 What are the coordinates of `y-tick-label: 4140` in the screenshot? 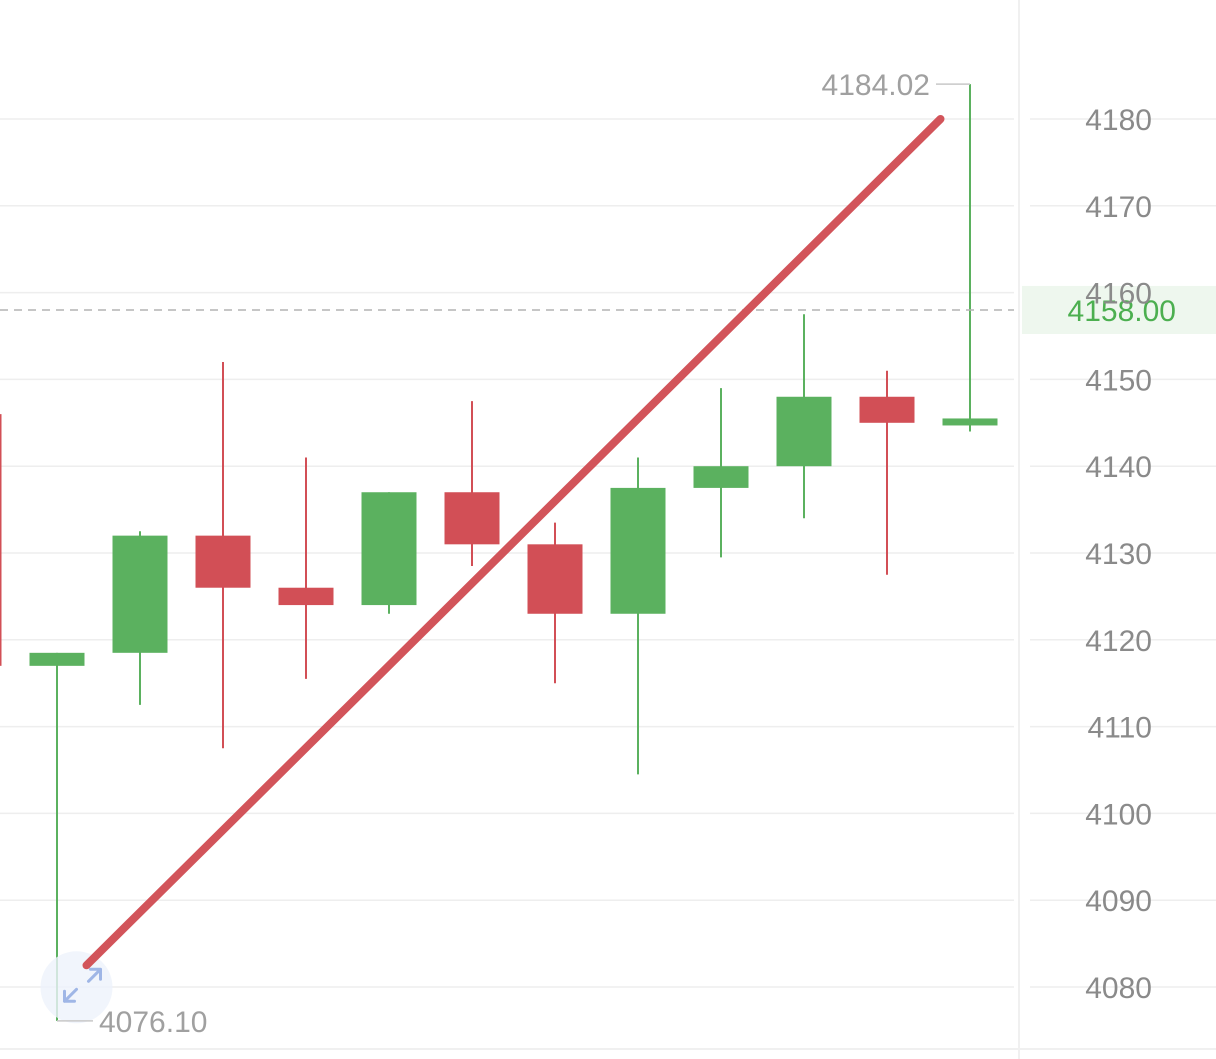 It's located at (1118, 467).